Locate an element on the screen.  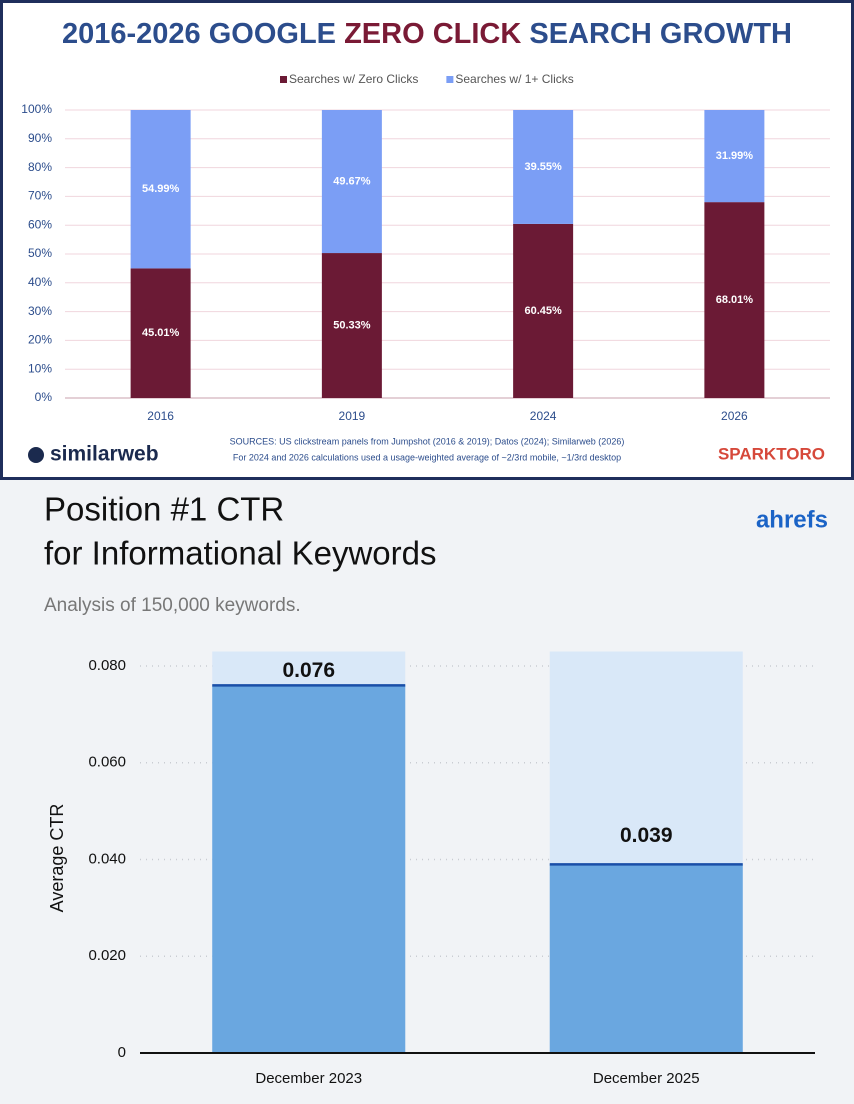
y-tick-label: 70% is located at coordinates (40, 196).